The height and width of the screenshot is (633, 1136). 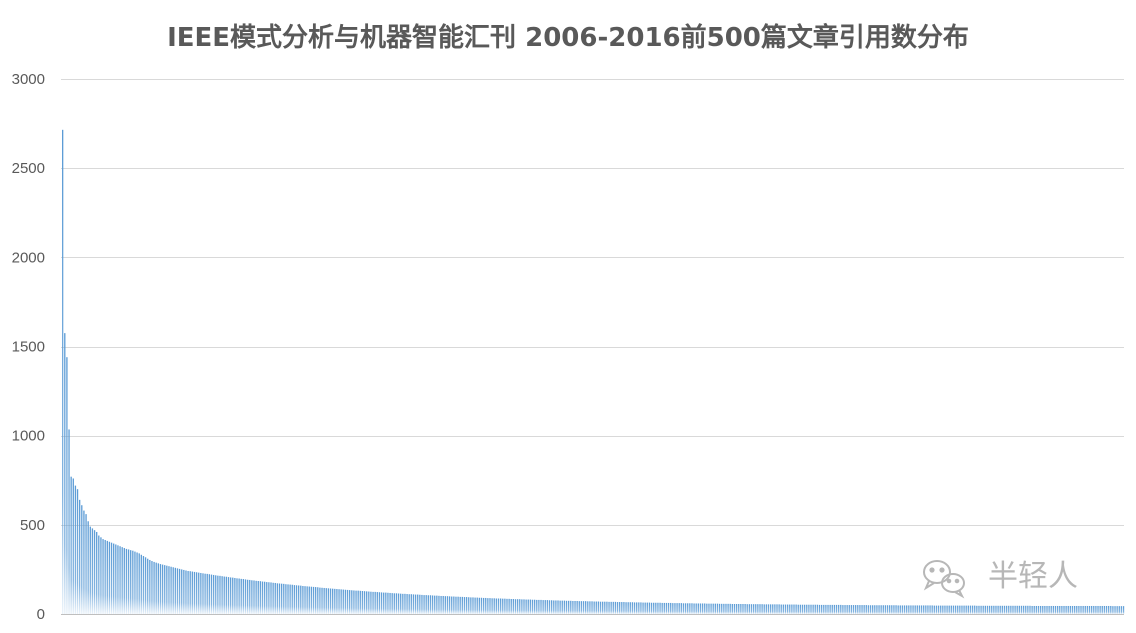 I want to click on y-axis-ticks: 0 500 1000 1500 2000 2500 3000, so click(x=28, y=347).